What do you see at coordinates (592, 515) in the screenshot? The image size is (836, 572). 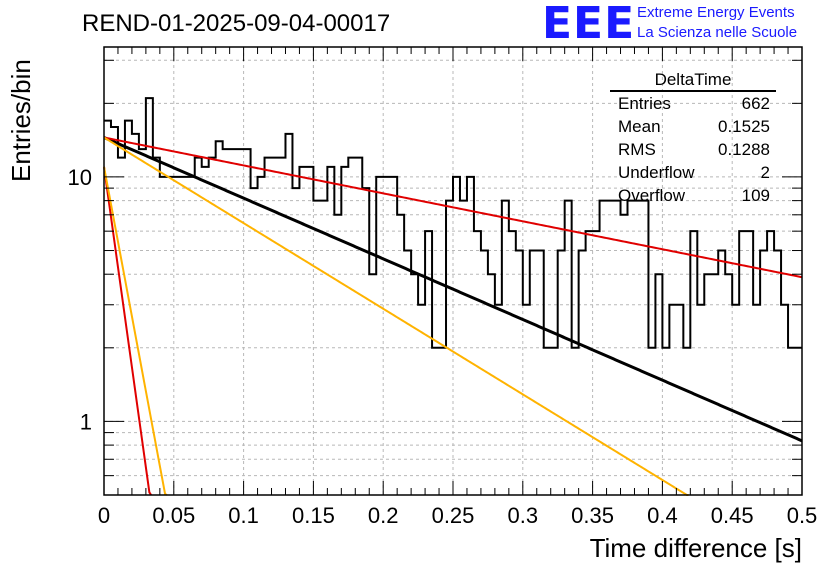 I see `x-tick-label: 0.35` at bounding box center [592, 515].